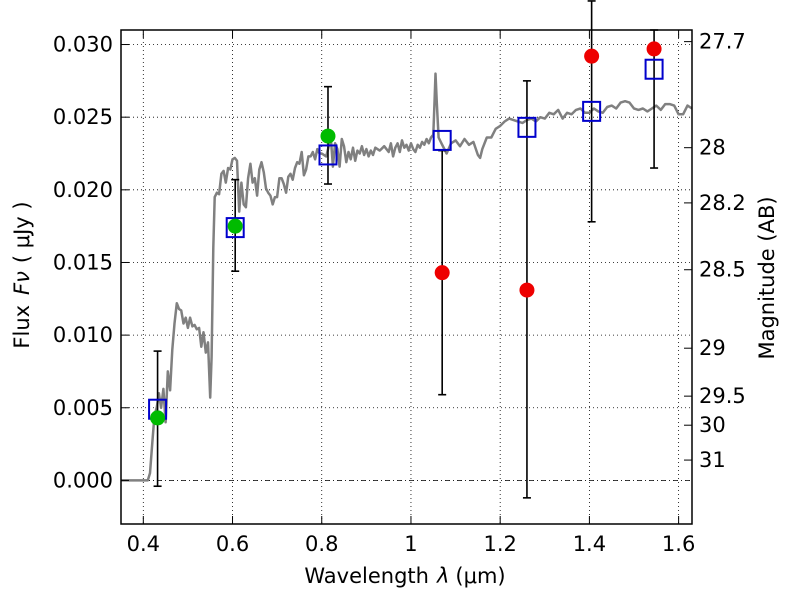 Image resolution: width=800 pixels, height=600 pixels. Describe the element at coordinates (712, 348) in the screenshot. I see `magnitude-tick-label: 29` at that location.